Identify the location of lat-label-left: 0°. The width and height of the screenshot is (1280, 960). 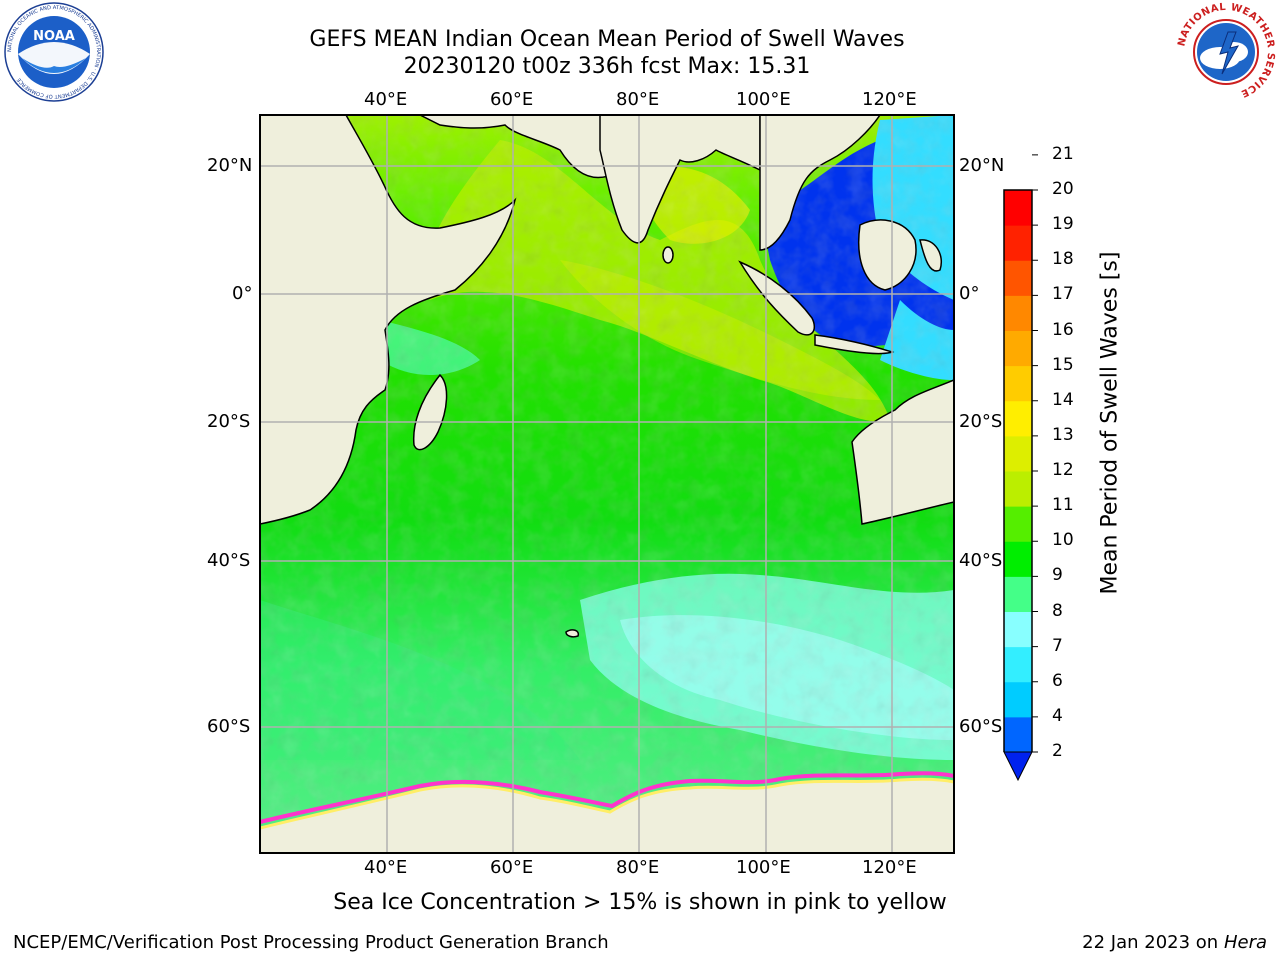
(242, 293).